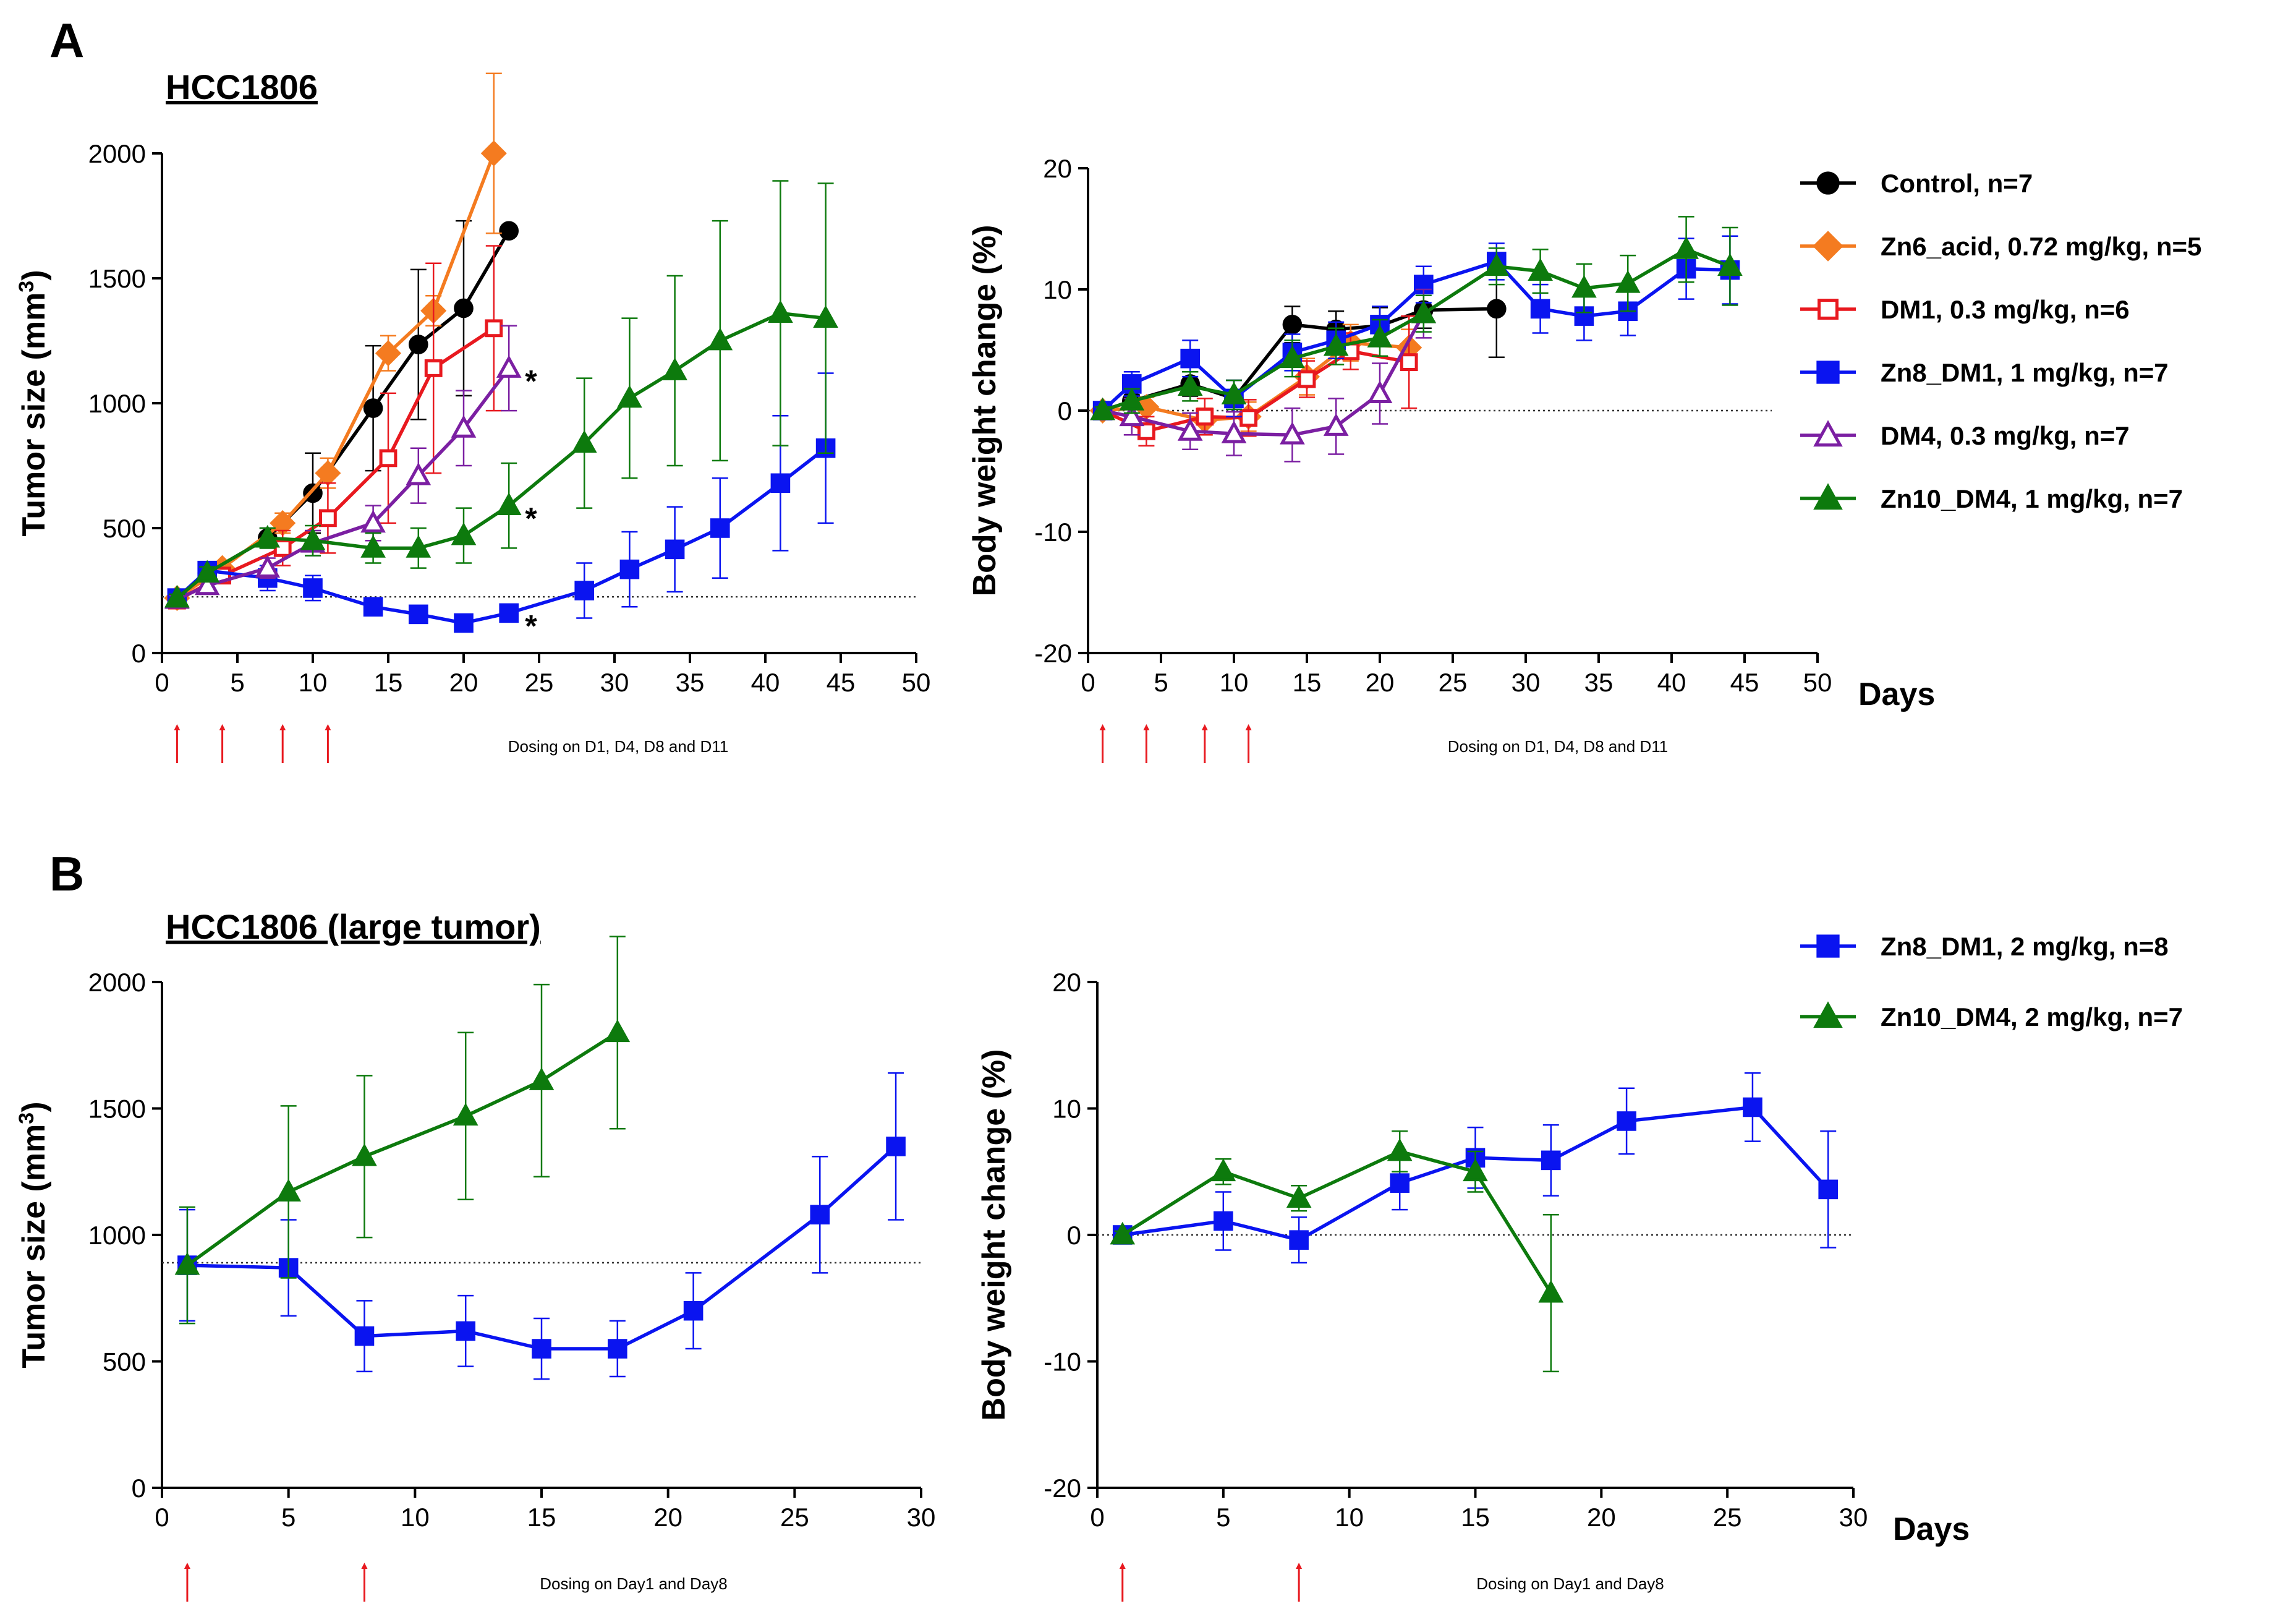 Image resolution: width=2296 pixels, height=1614 pixels. I want to click on significance-star: *, so click(531, 381).